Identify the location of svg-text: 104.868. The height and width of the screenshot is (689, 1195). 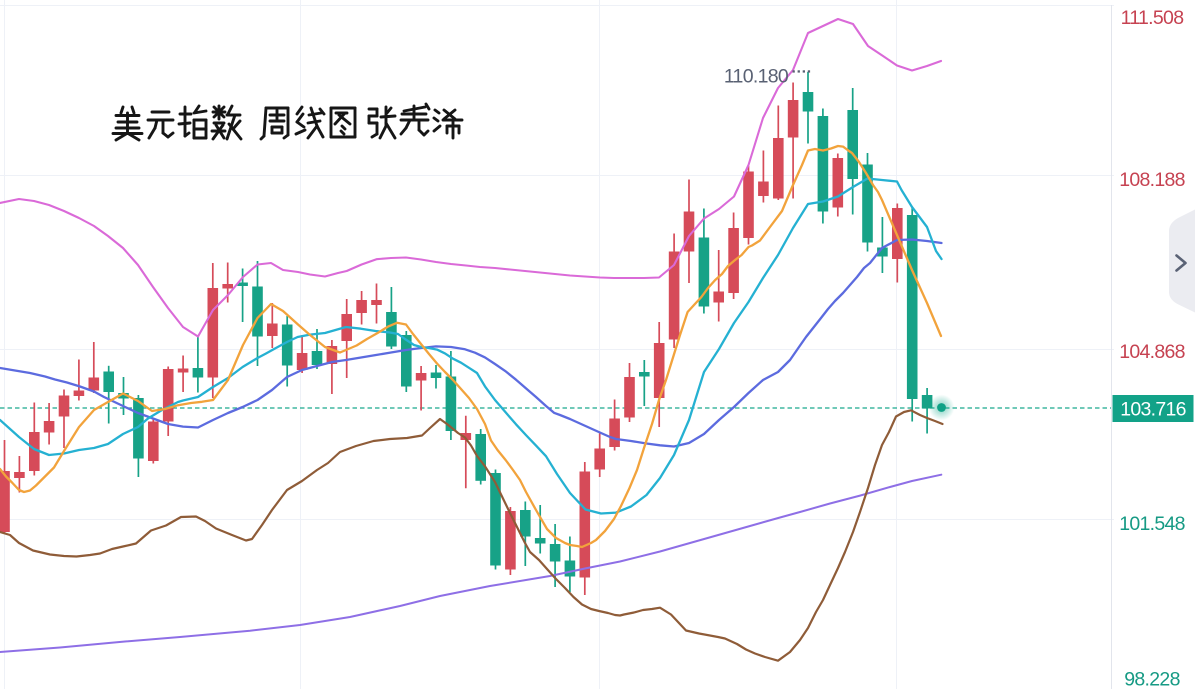
(1152, 352).